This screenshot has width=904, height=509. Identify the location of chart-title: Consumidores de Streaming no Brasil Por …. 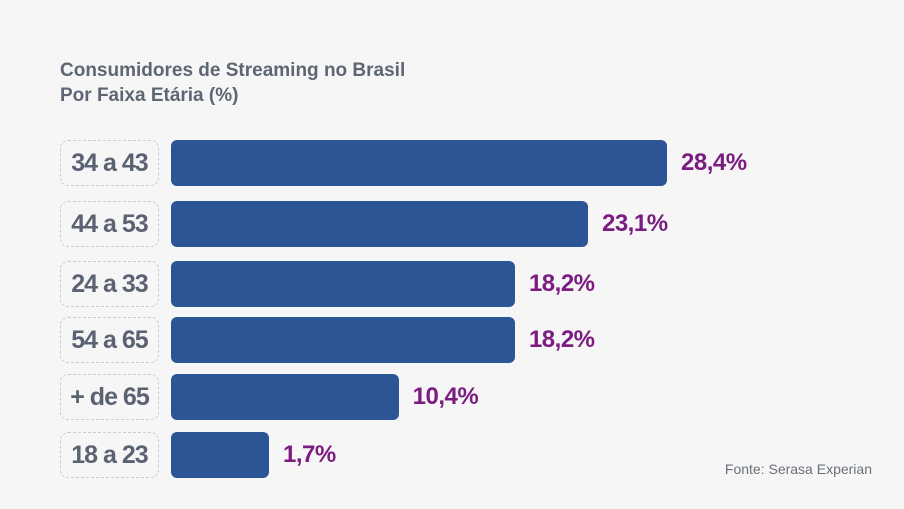
(232, 83).